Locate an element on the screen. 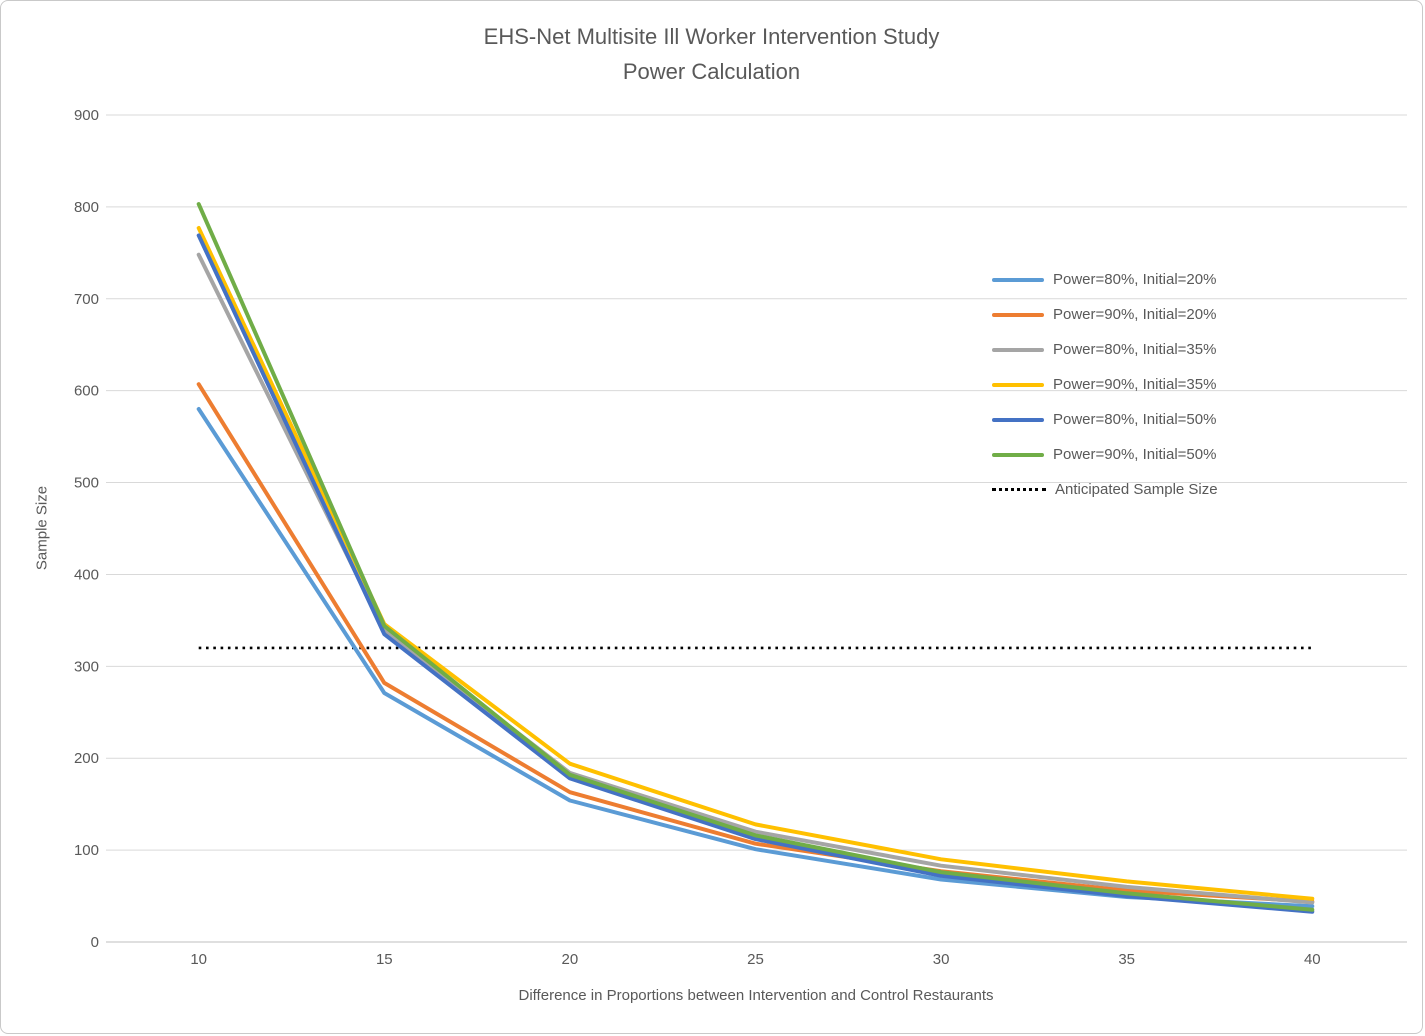  x-tick-label: 25 is located at coordinates (755, 959).